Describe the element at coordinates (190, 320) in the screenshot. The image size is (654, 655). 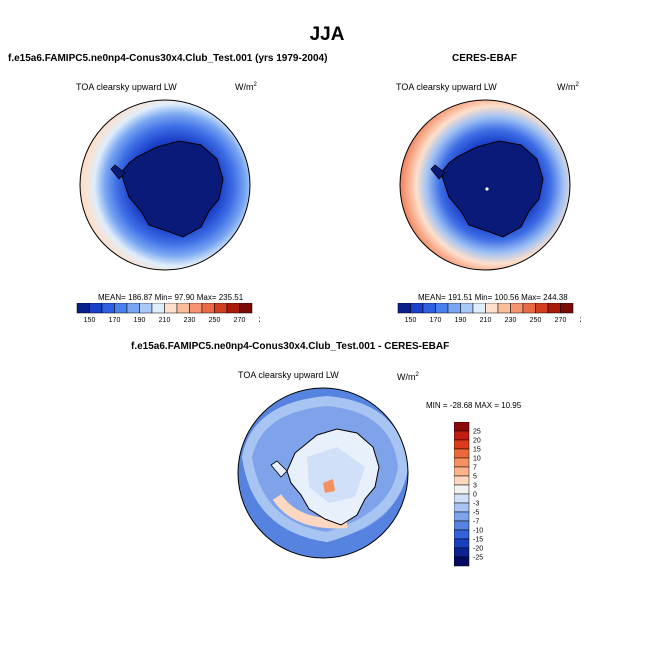
I see `model-colorbar-label: 230` at that location.